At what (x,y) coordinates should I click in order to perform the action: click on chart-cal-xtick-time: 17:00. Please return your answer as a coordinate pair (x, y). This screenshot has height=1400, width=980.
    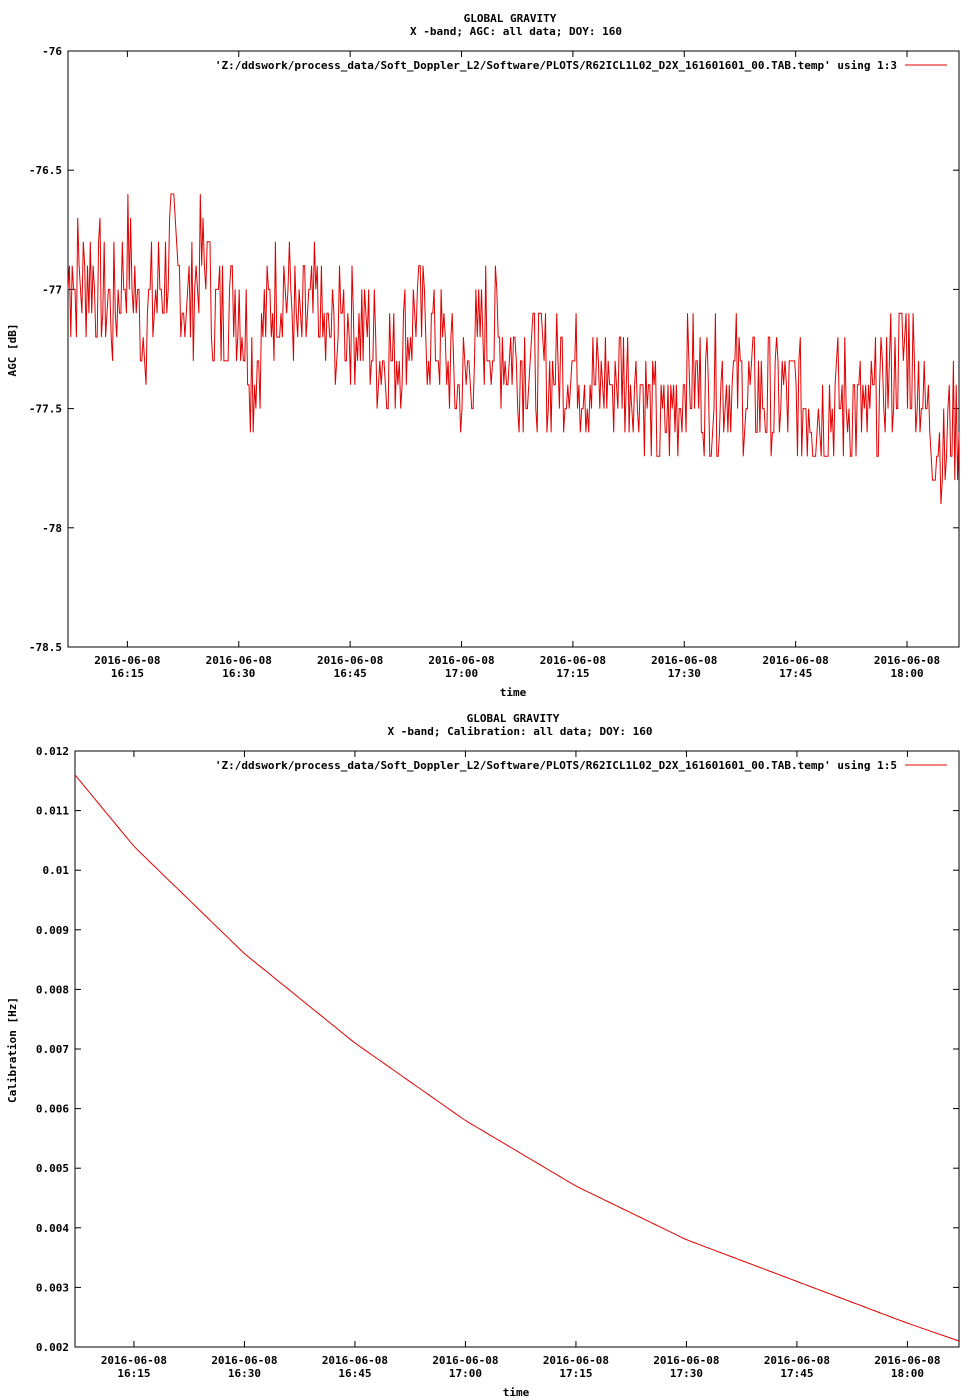
    Looking at the image, I should click on (465, 1373).